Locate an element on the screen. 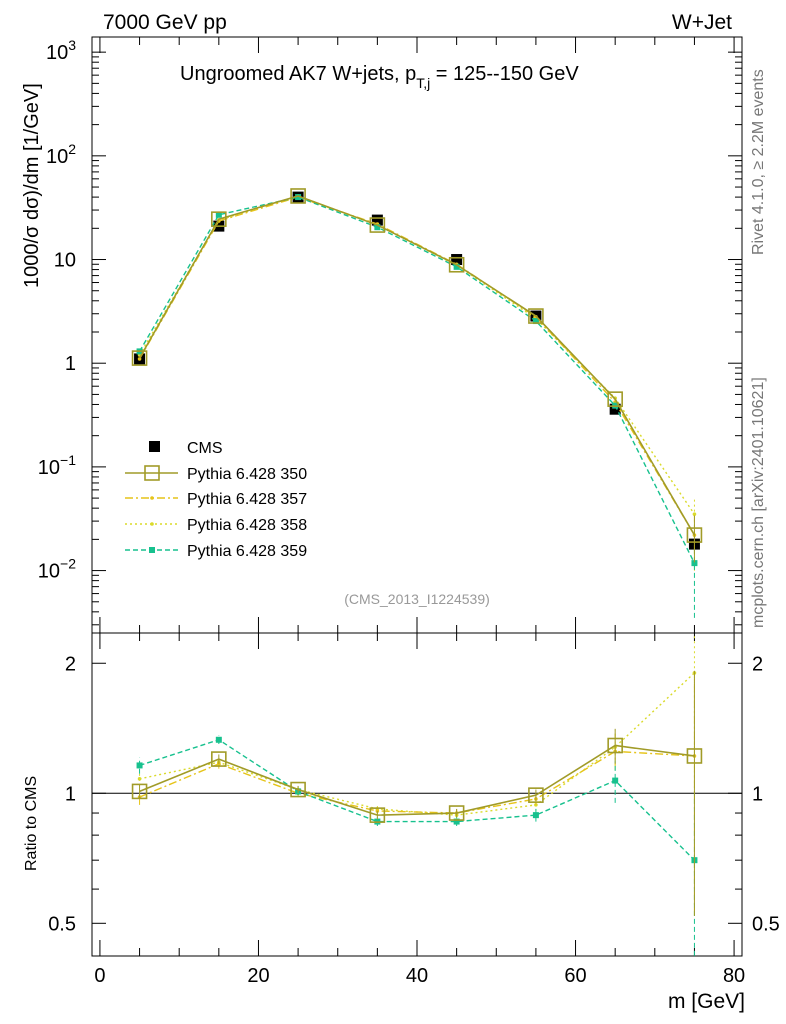 This screenshot has width=786, height=1024. ratio-y-axis-label: Ratio to CMS is located at coordinates (31, 823).